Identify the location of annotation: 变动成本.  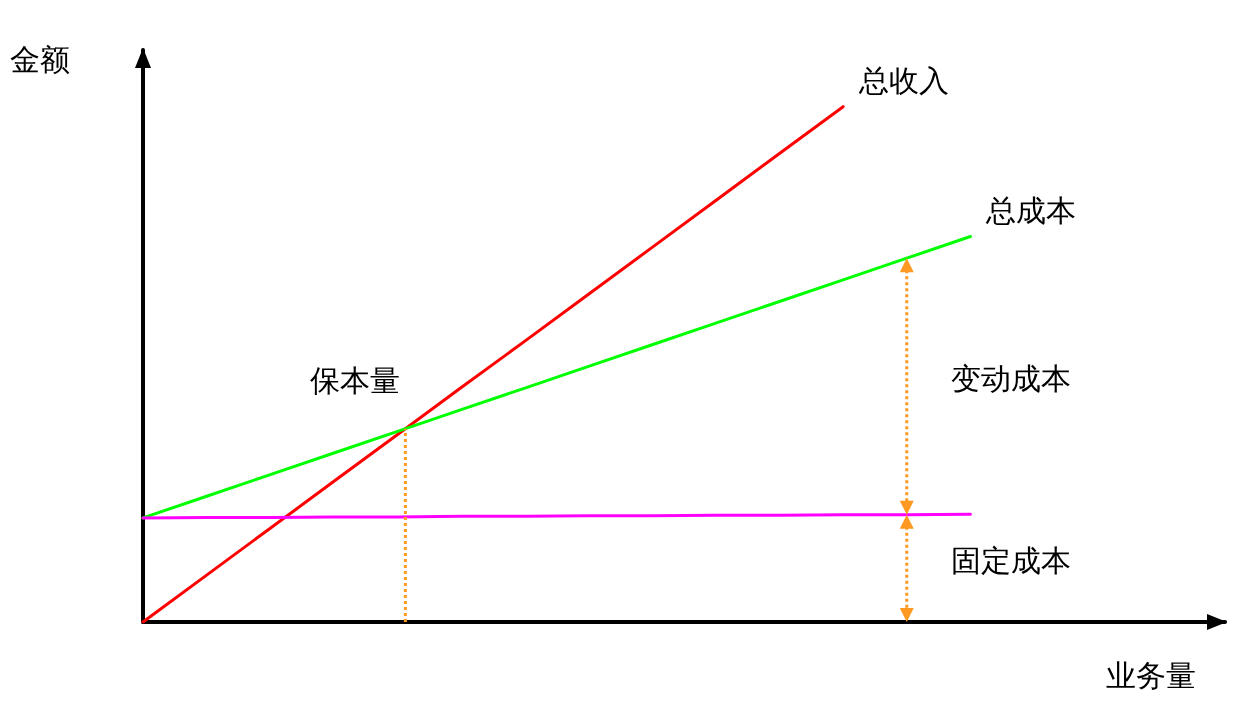
(1010, 378).